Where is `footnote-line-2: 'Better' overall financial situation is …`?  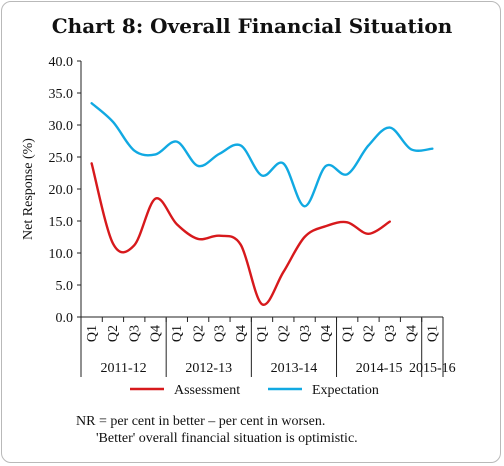
footnote-line-2: 'Better' overall financial situation is … is located at coordinates (227, 438).